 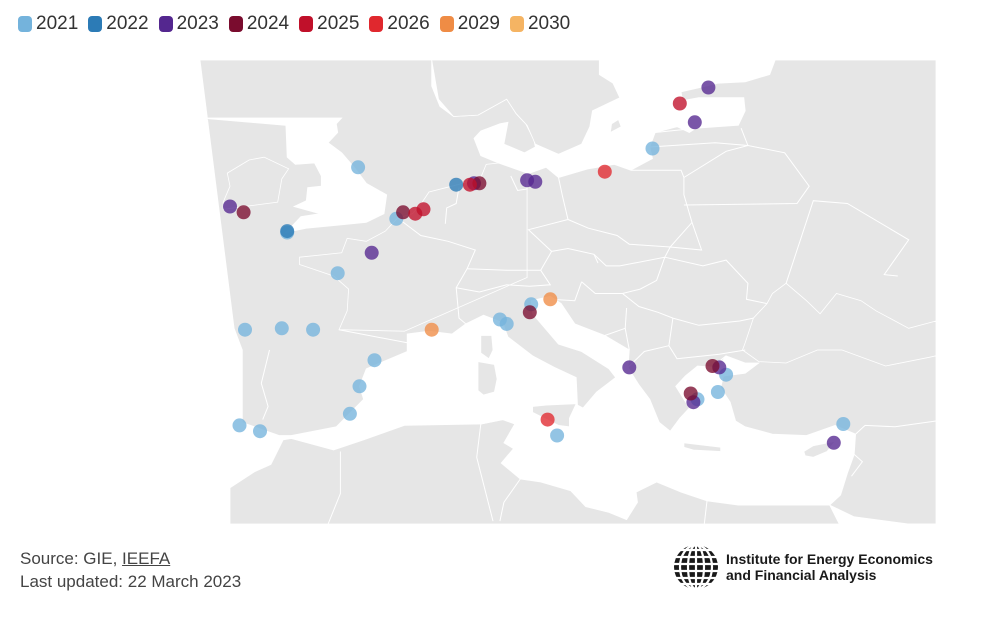 What do you see at coordinates (801, 575) in the screenshot?
I see `logo-line-2: and Financial Analysis` at bounding box center [801, 575].